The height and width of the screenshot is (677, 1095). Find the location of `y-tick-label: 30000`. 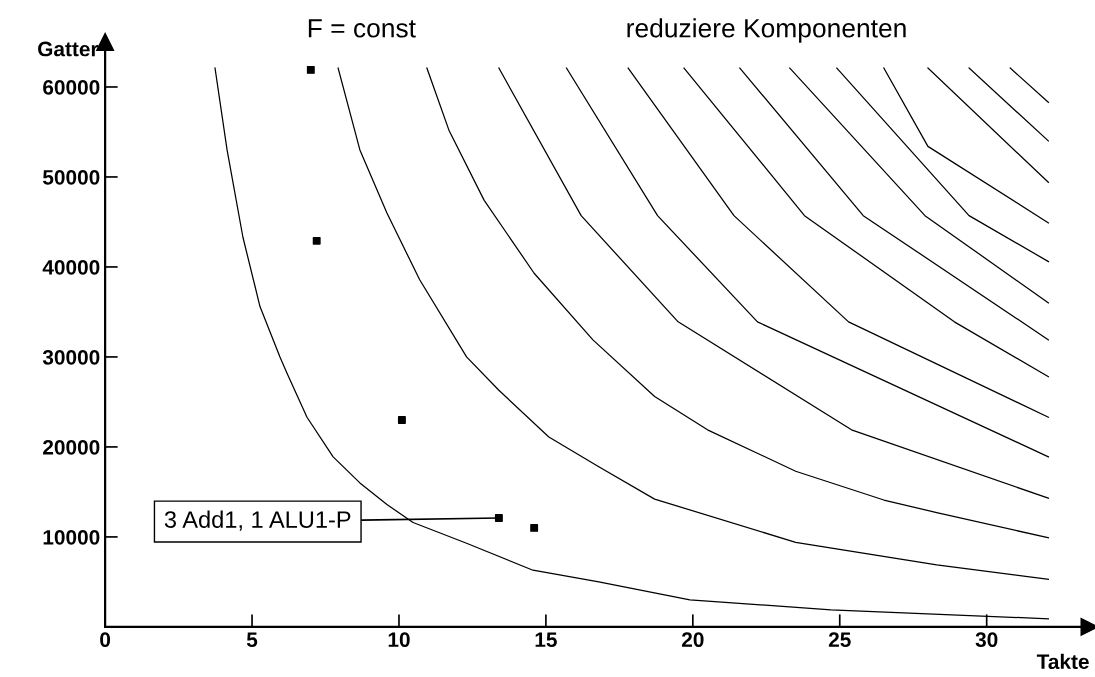

y-tick-label: 30000 is located at coordinates (71, 357).